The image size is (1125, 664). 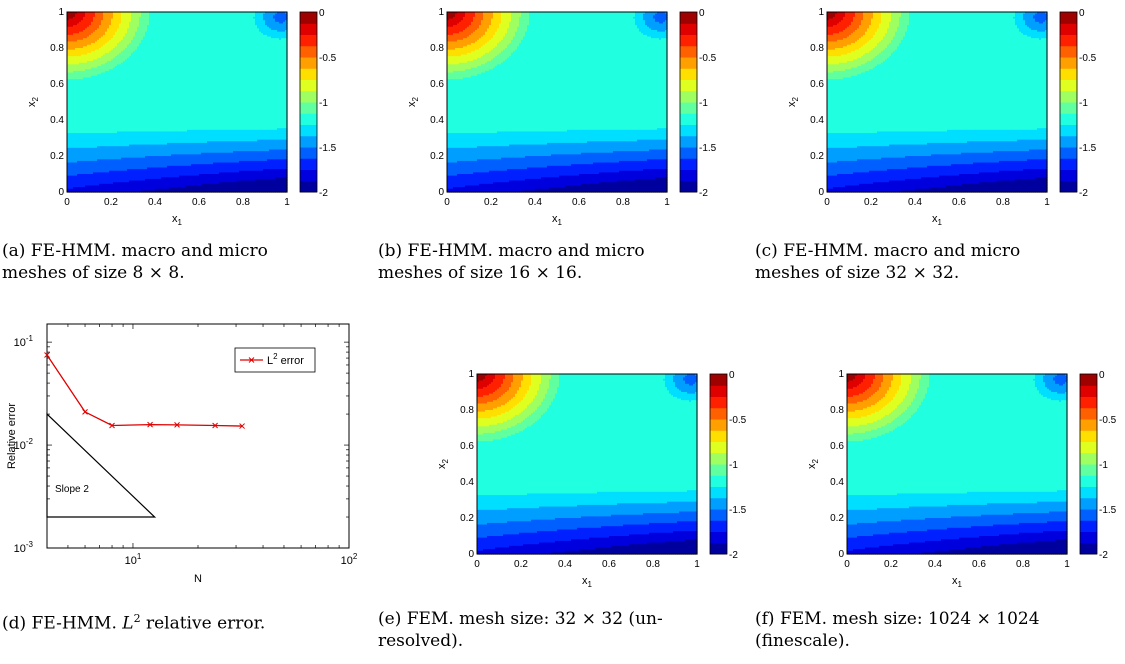 What do you see at coordinates (177, 102) in the screenshot?
I see `contour-plot-a` at bounding box center [177, 102].